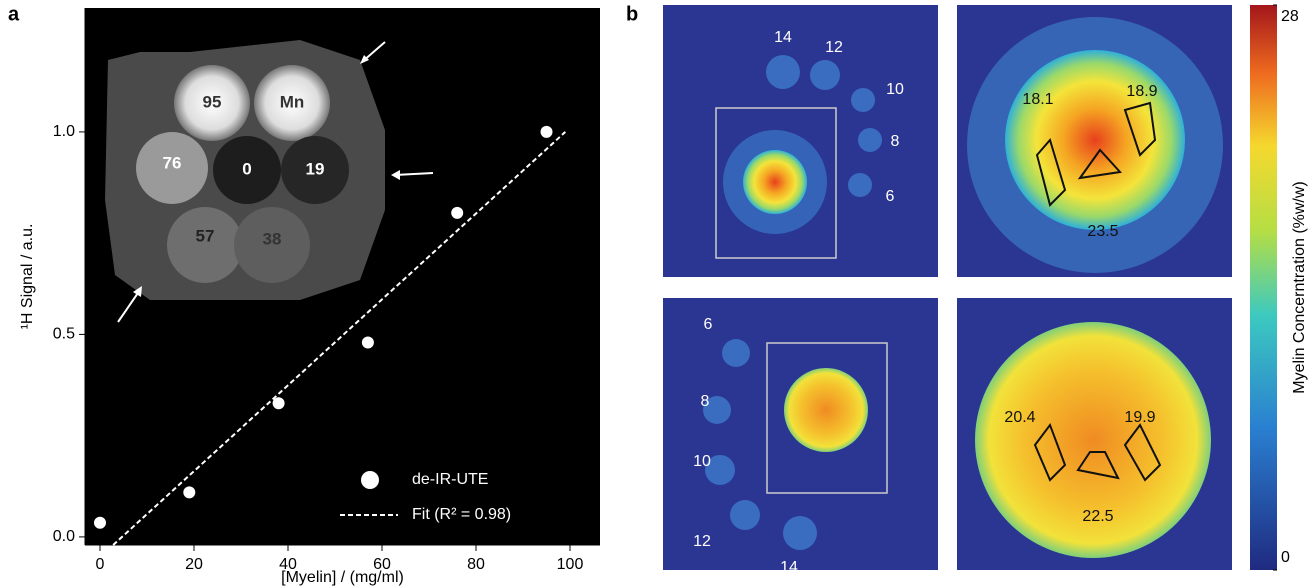 The width and height of the screenshot is (1316, 586). I want to click on legend-label: de-IR-UTE, so click(450, 479).